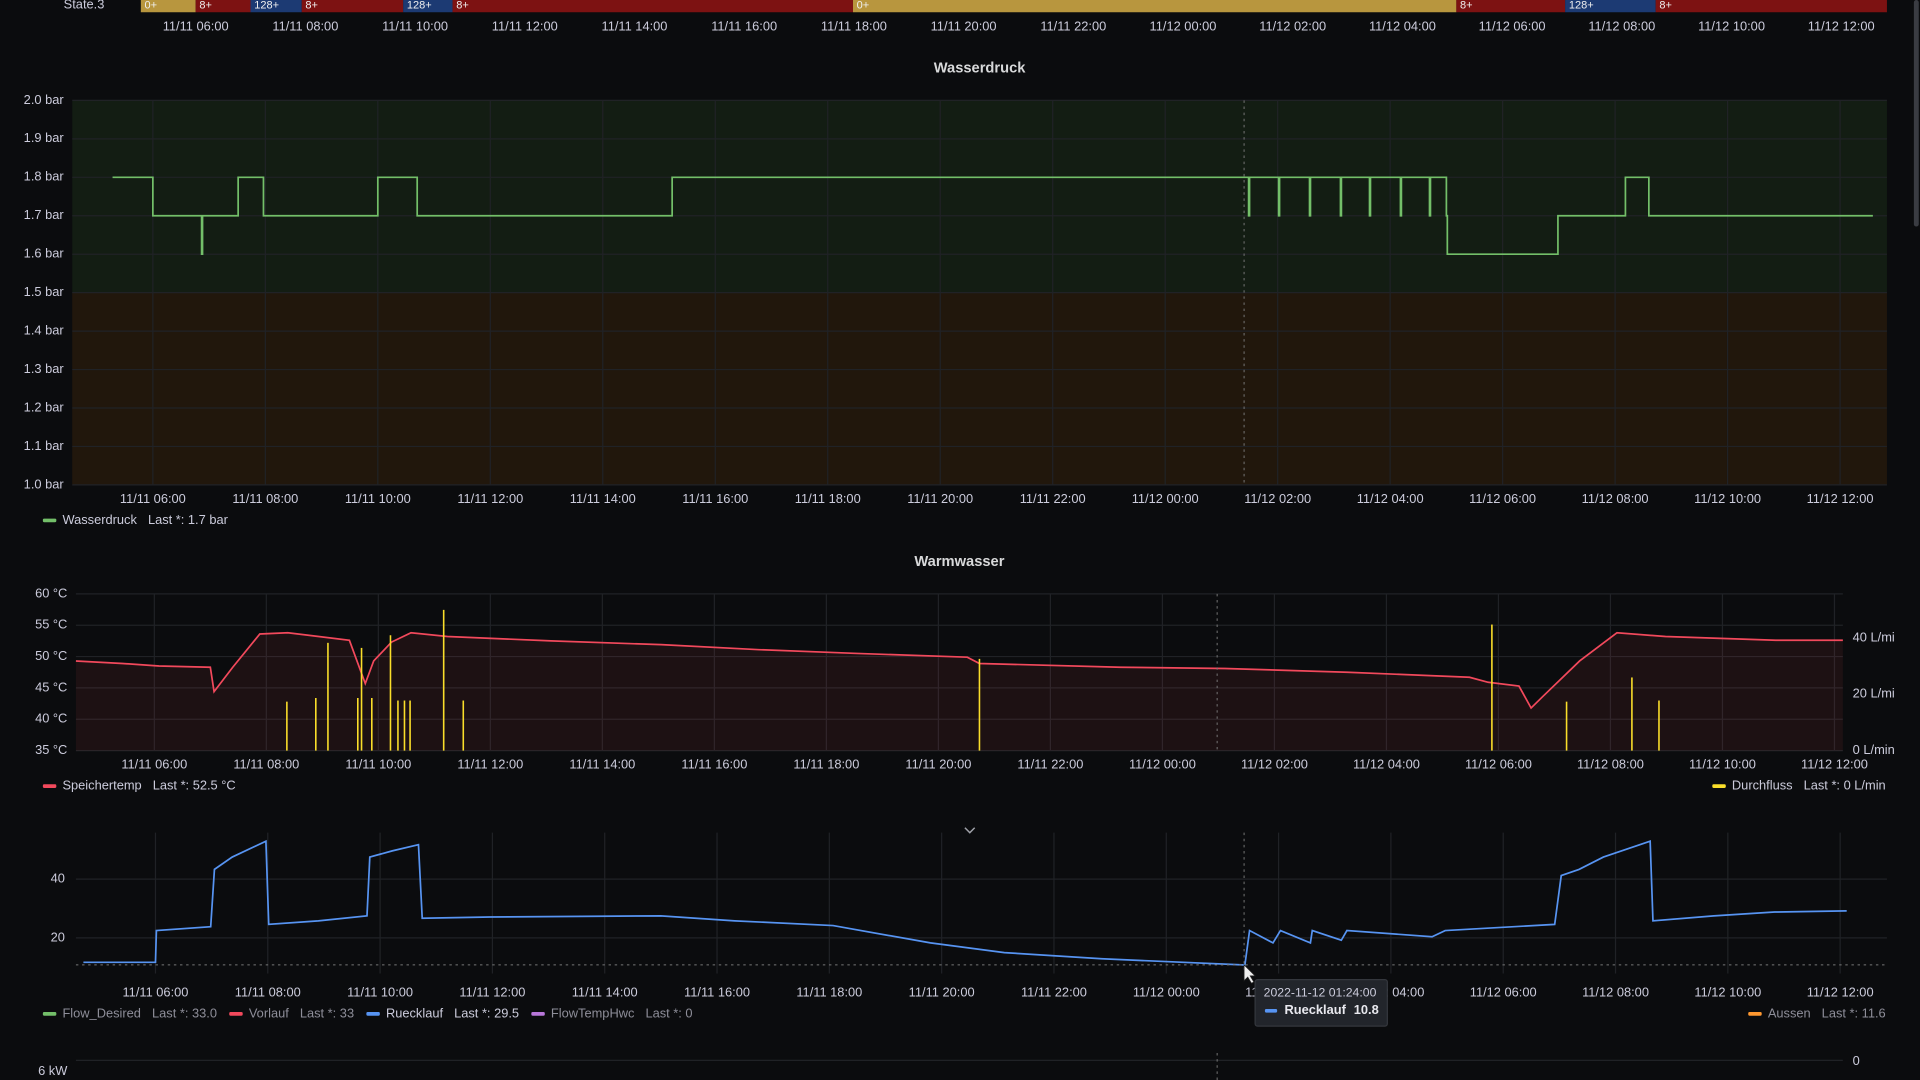 This screenshot has width=1920, height=1080. What do you see at coordinates (184, 1012) in the screenshot?
I see `legend-value: Last *: 33.0` at bounding box center [184, 1012].